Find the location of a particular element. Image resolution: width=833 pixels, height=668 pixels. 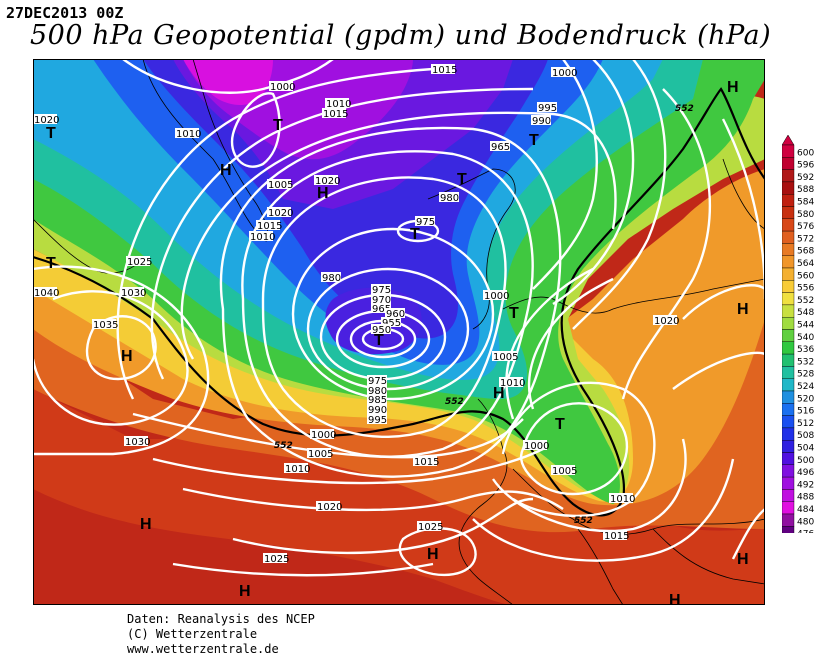

legend-label: 592 is located at coordinates (805, 178).